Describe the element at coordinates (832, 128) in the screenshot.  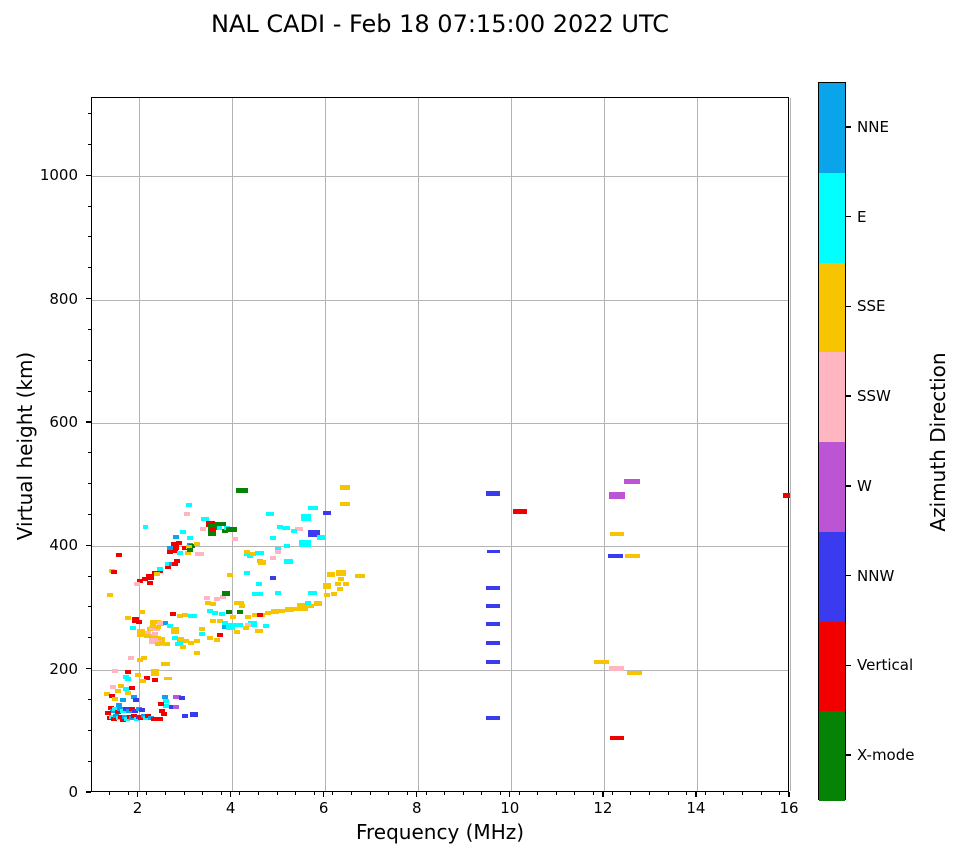
I see `colorbar-segment-nne` at that location.